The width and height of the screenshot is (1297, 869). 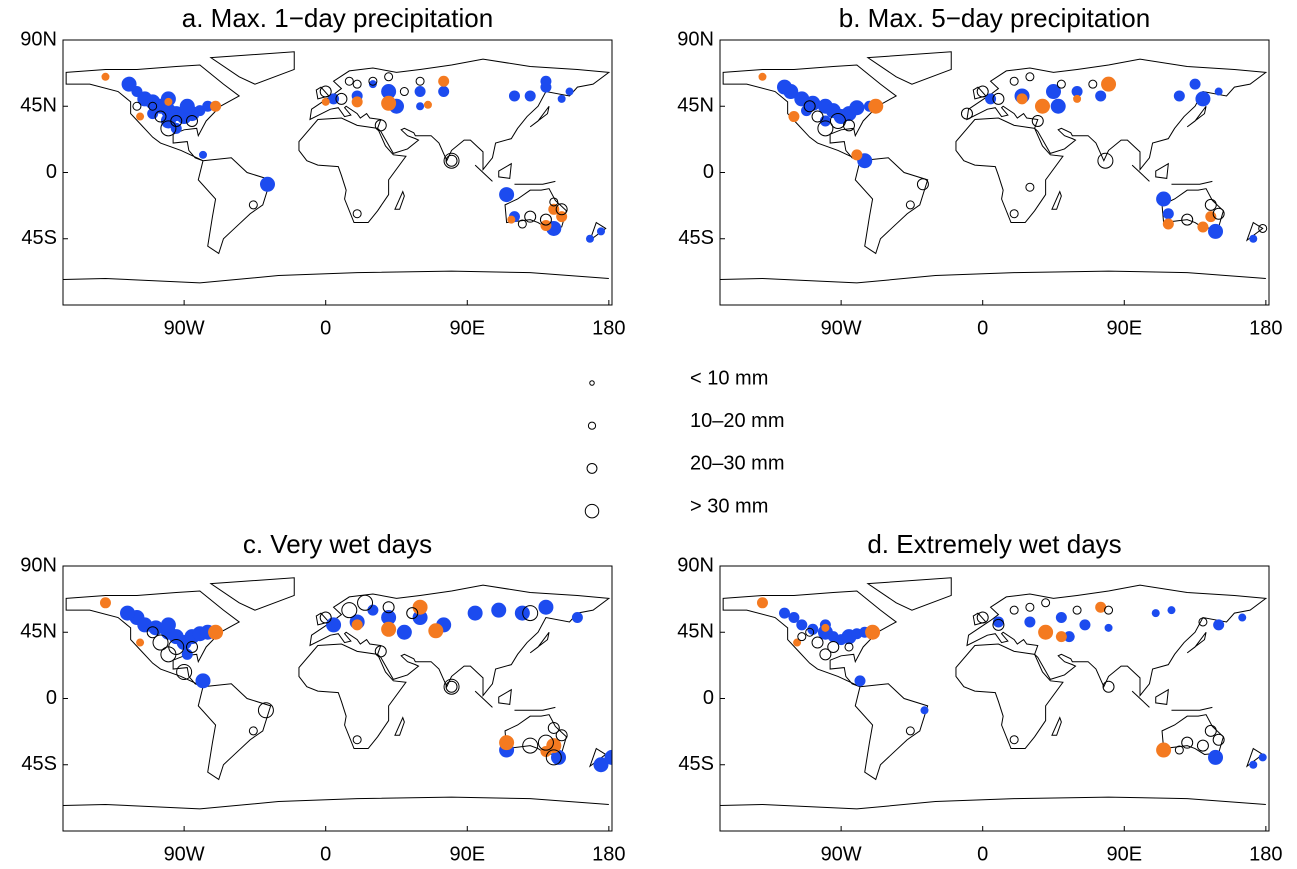 I want to click on plot-frame, so click(x=994, y=698).